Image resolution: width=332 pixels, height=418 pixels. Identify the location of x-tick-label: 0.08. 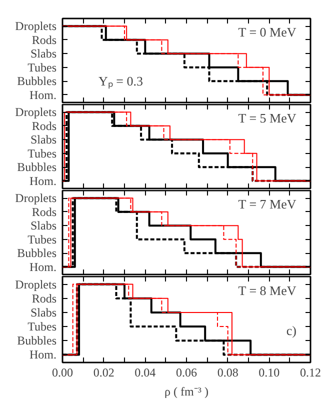
(227, 373).